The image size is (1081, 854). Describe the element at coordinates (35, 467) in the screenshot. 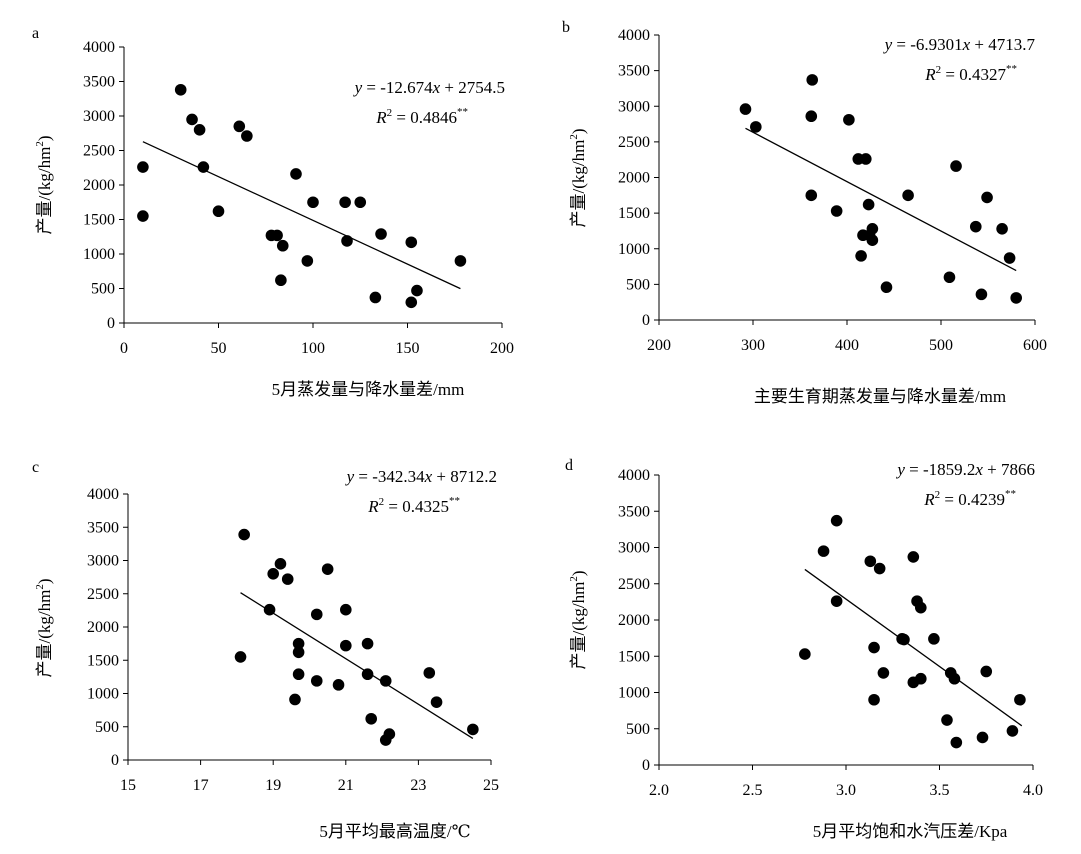

I see `panel-label-c: c` at that location.